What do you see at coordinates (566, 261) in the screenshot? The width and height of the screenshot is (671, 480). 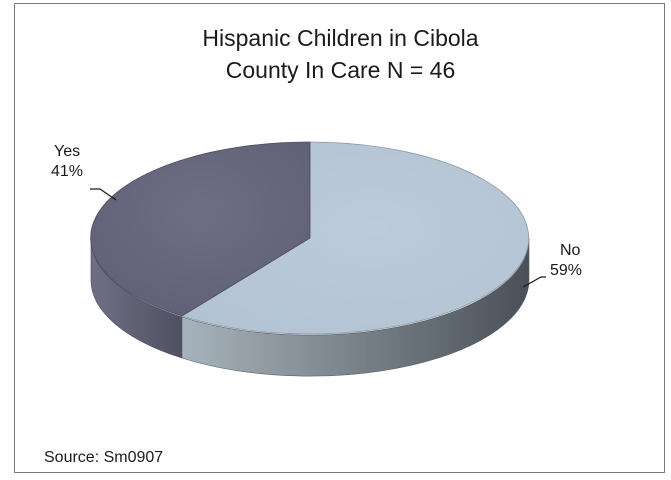 I see `data-label-no: No 59%` at bounding box center [566, 261].